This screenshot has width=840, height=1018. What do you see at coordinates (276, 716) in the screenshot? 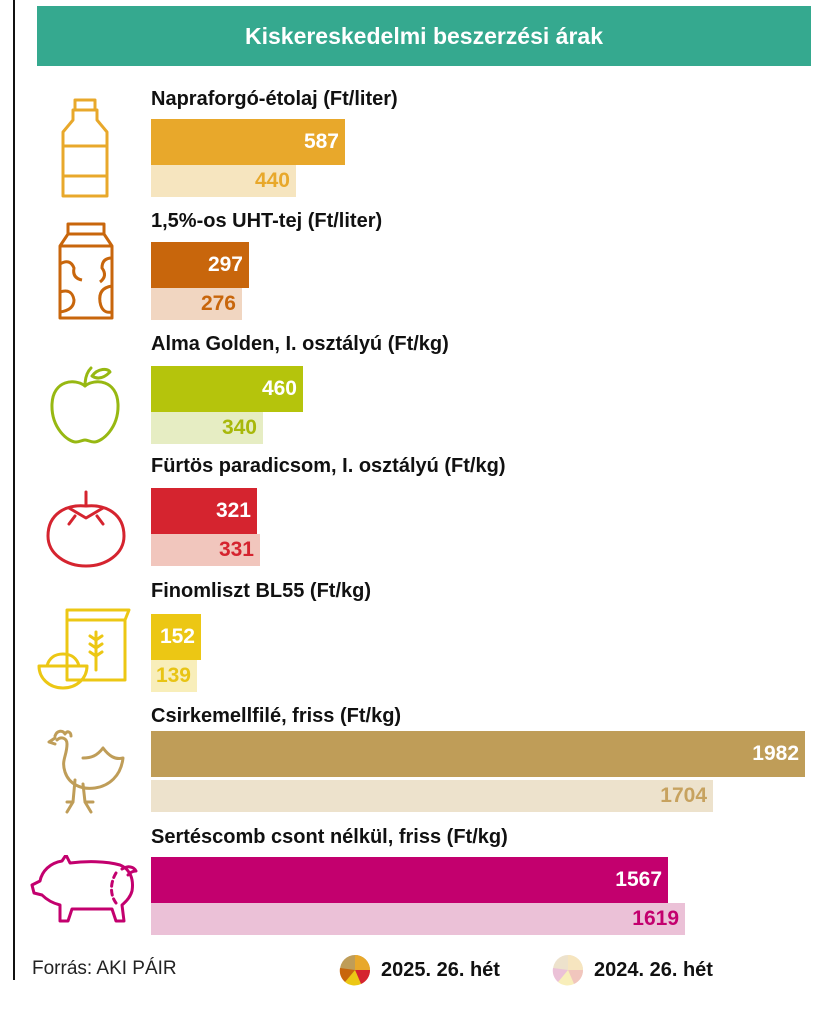
I see `item-title: Csirkemellfilé, friss (Ft/kg)` at bounding box center [276, 716].